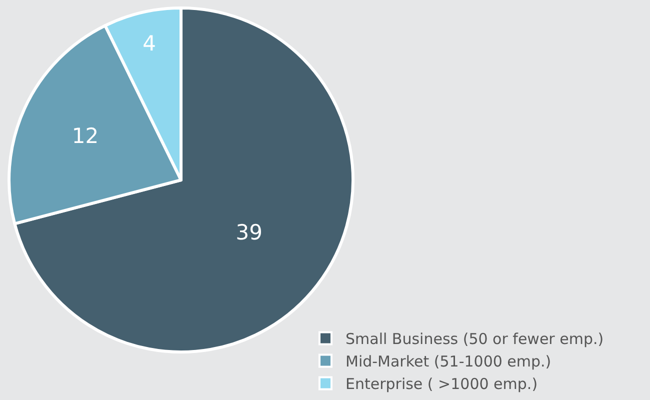 The width and height of the screenshot is (650, 400). Describe the element at coordinates (249, 232) in the screenshot. I see `data-label: 39` at that location.